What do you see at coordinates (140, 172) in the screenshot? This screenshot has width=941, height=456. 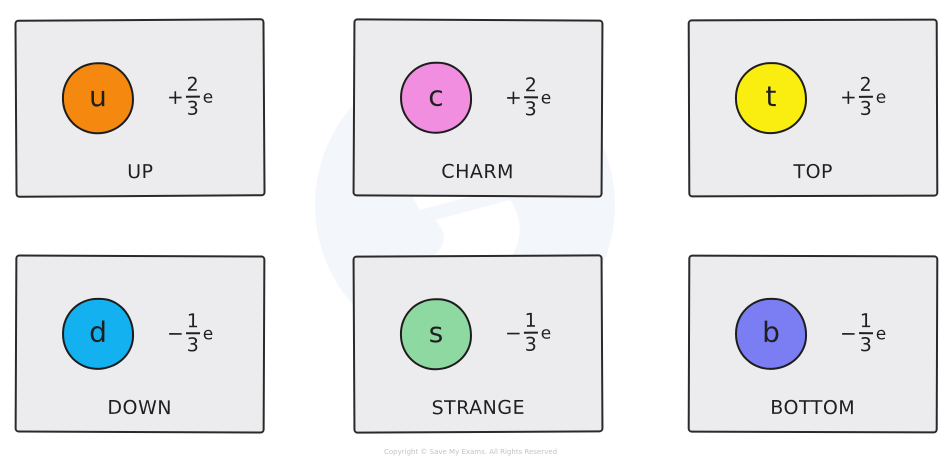 I see `quark-name: UP` at bounding box center [140, 172].